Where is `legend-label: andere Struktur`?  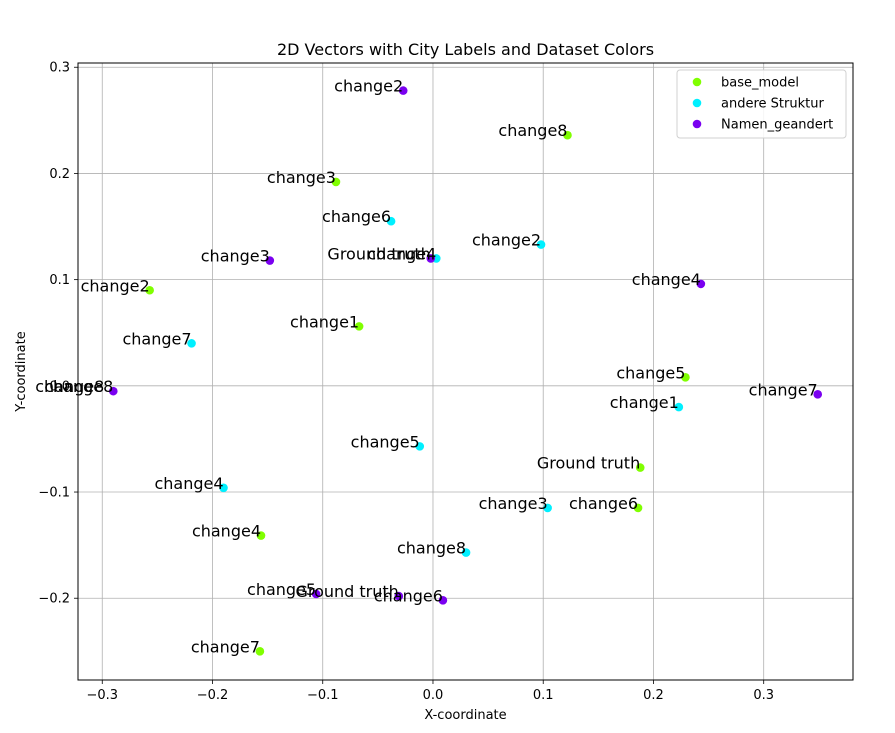
legend-label: andere Struktur is located at coordinates (772, 104).